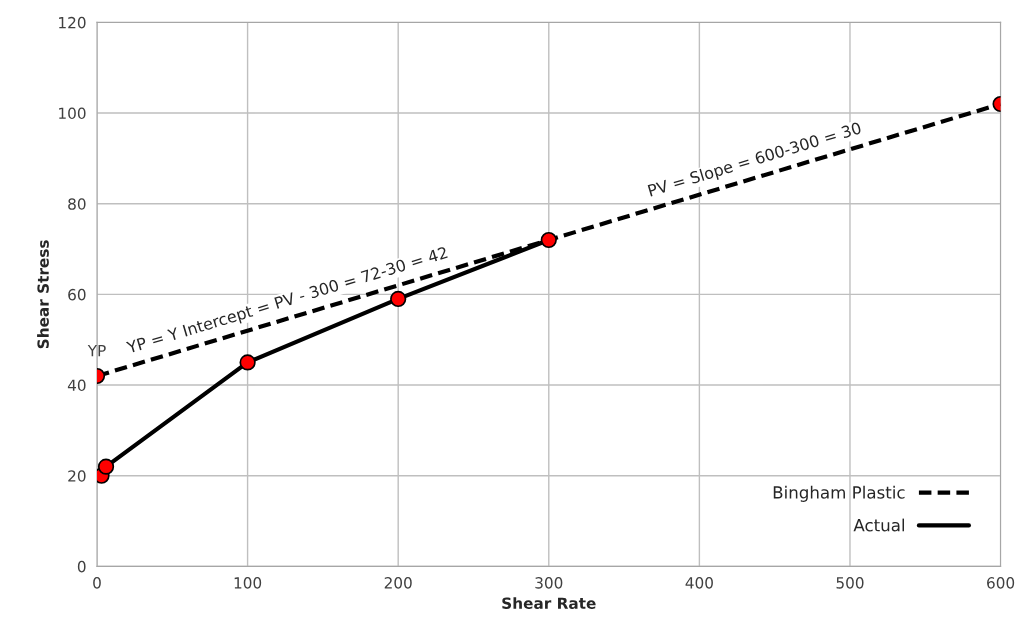 The image size is (1021, 640). Describe the element at coordinates (879, 525) in the screenshot. I see `legend-label: Actual` at that location.